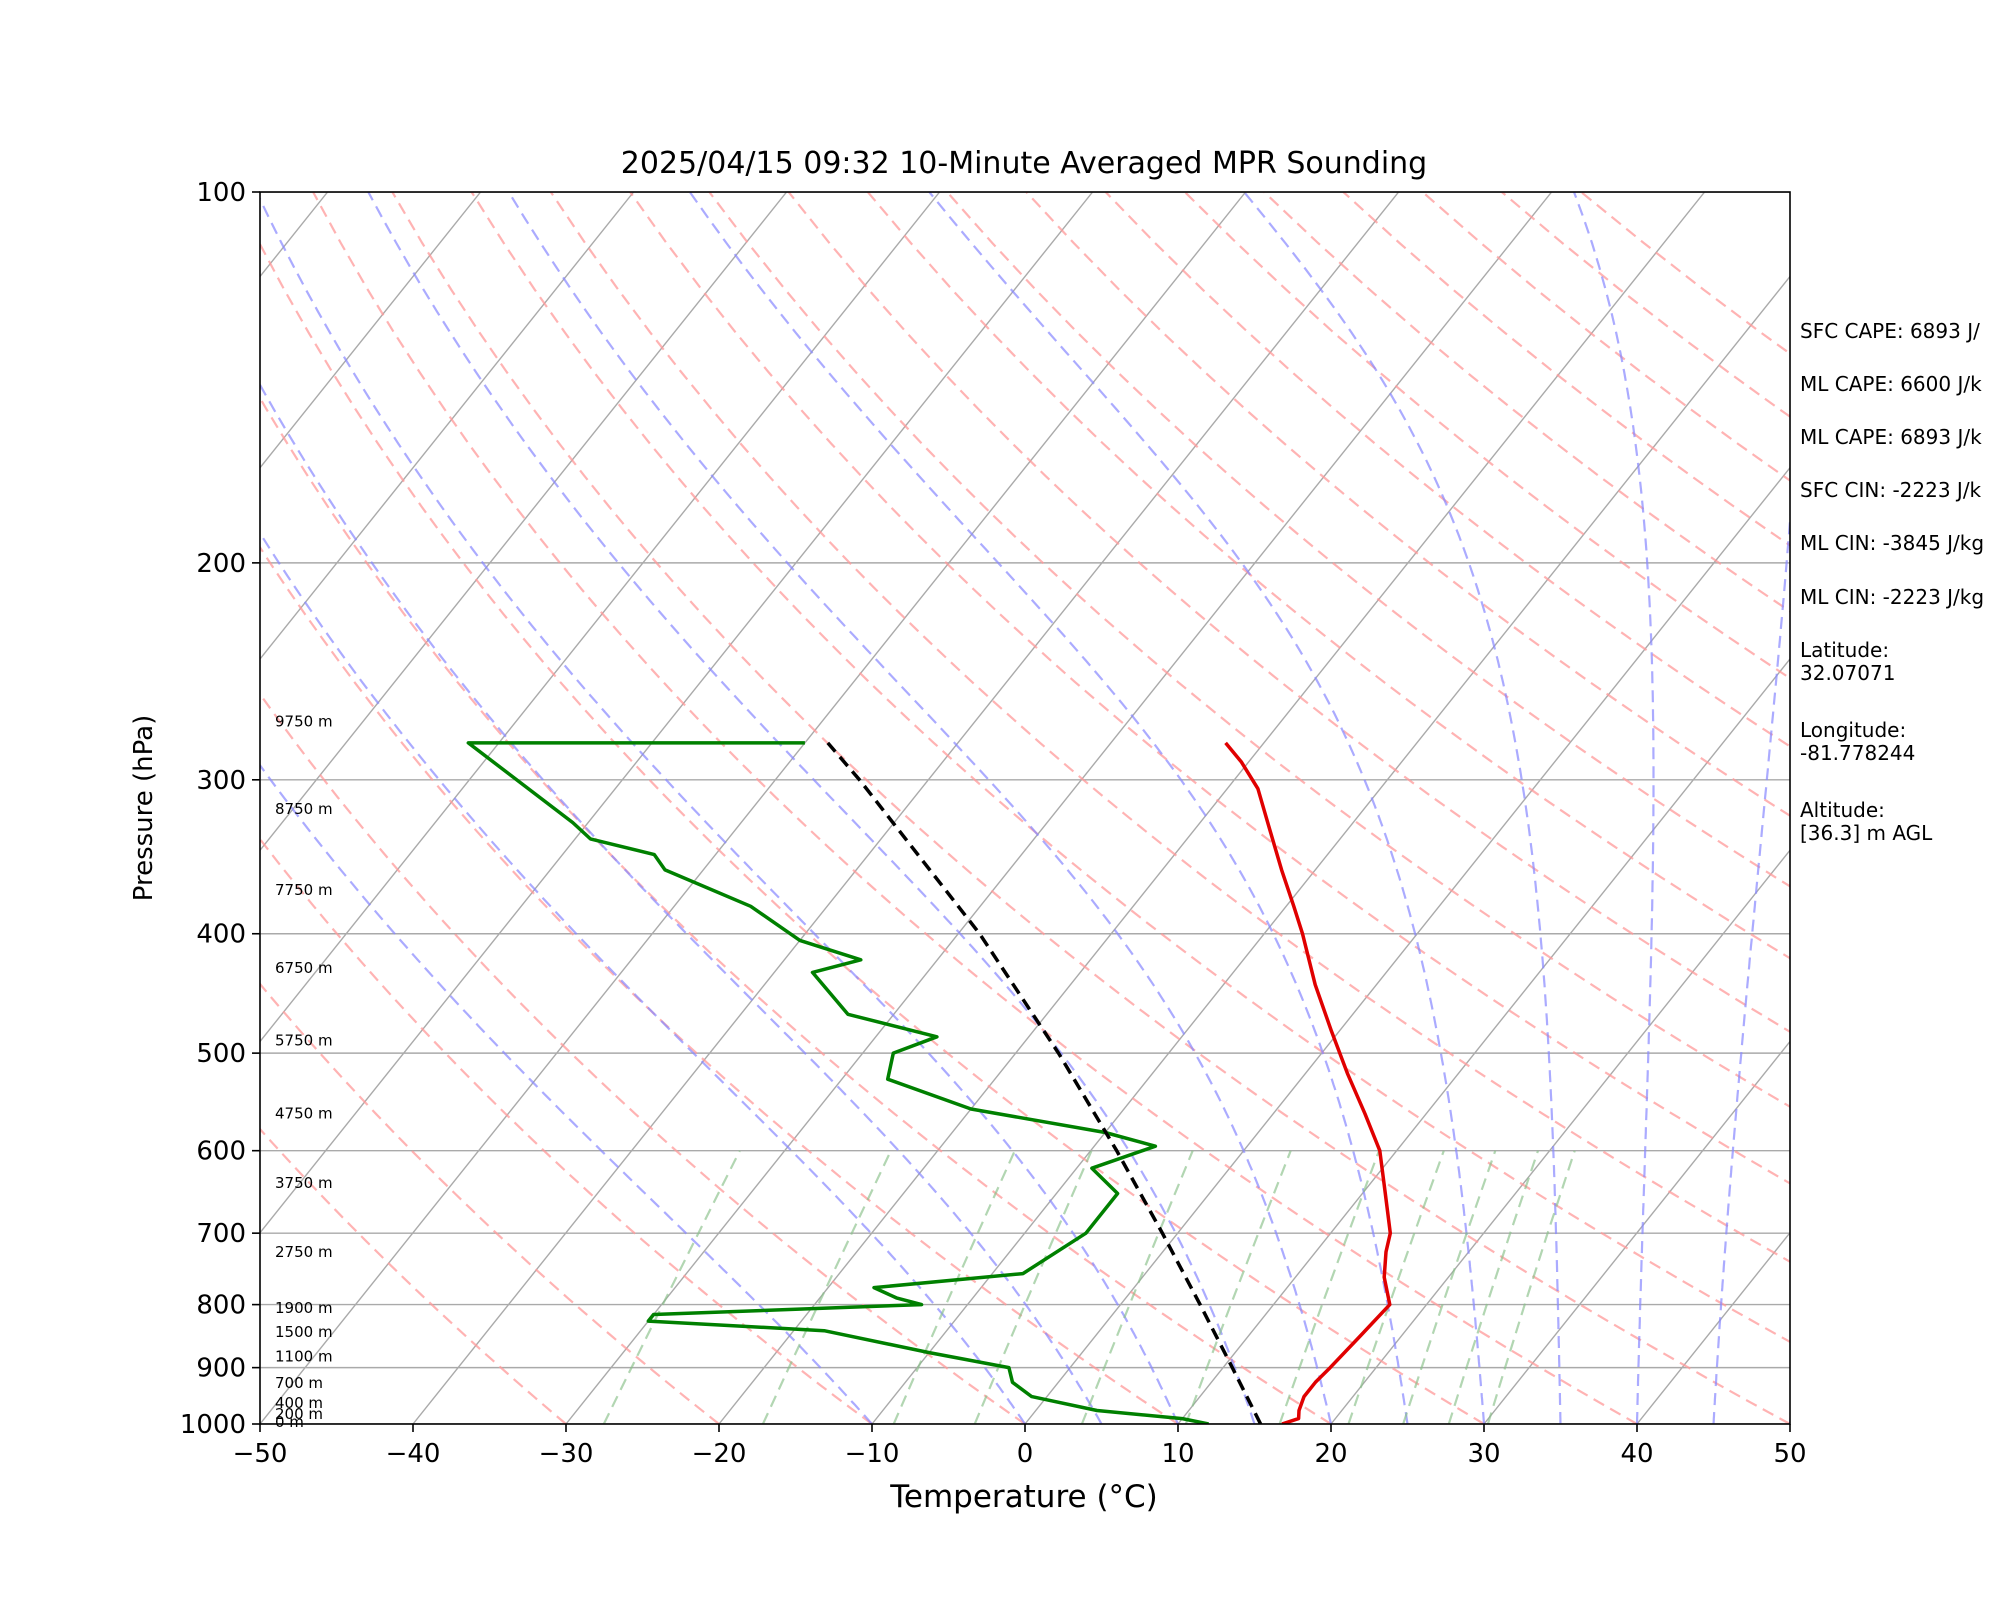 This screenshot has height=1600, width=2000. What do you see at coordinates (1789, 1454) in the screenshot?
I see `x-tick-label: 50` at bounding box center [1789, 1454].